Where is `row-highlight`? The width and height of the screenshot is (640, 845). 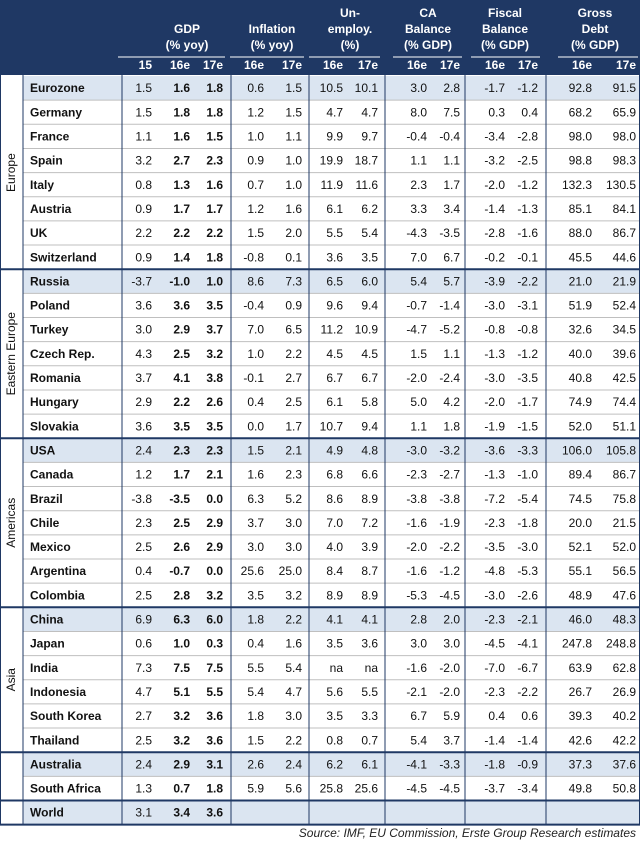
row-highlight is located at coordinates (331, 88).